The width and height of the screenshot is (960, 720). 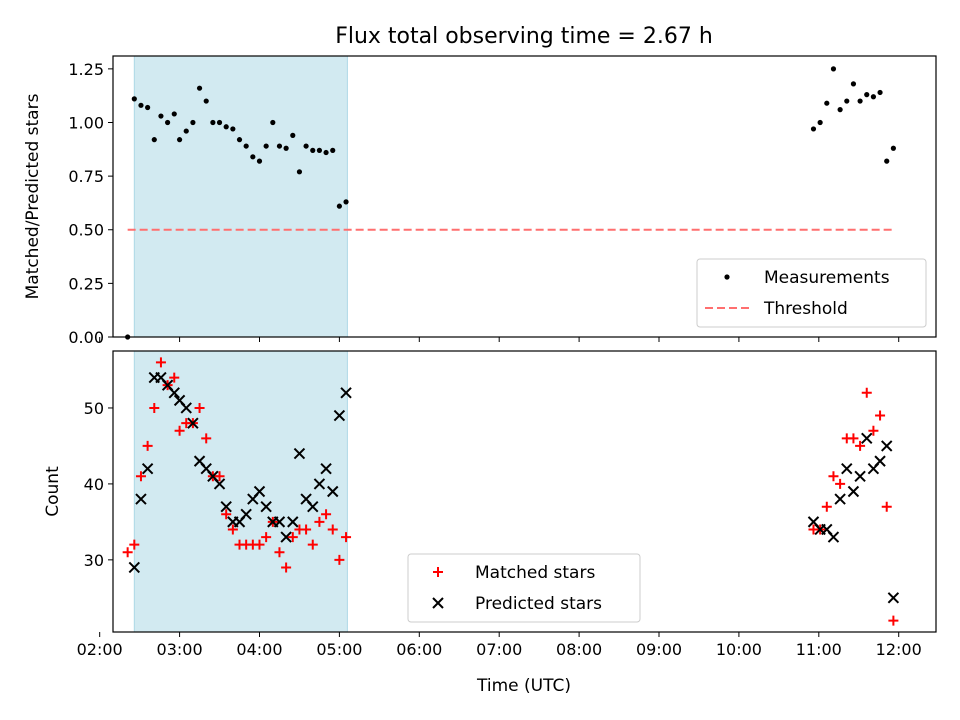 What do you see at coordinates (659, 649) in the screenshot?
I see `x-tick-label: 09:00` at bounding box center [659, 649].